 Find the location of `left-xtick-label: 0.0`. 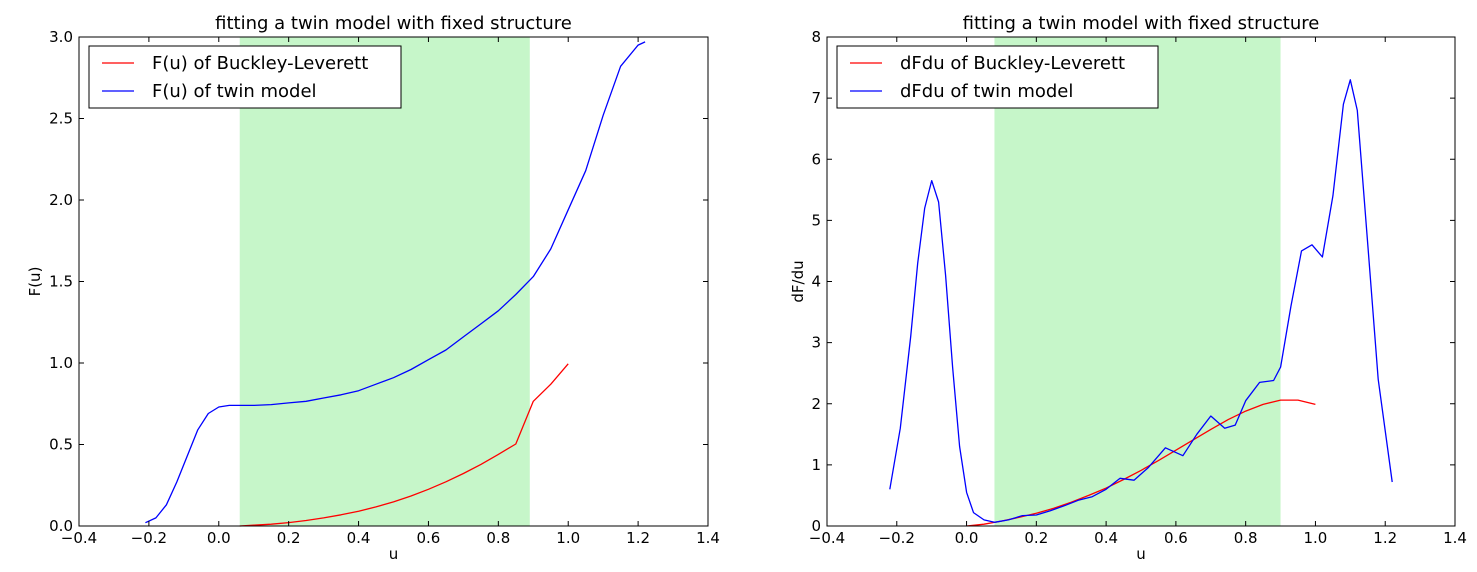

left-xtick-label: 0.0 is located at coordinates (219, 538).